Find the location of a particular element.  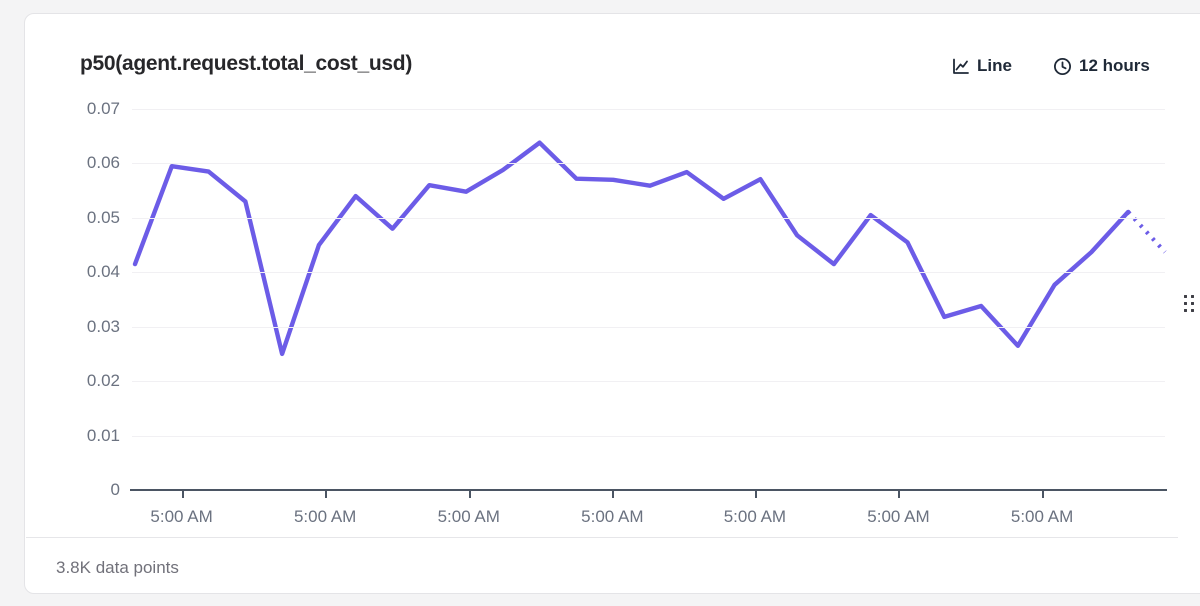

chart-title: p50(agent.request.total_cost_usd) is located at coordinates (246, 63).